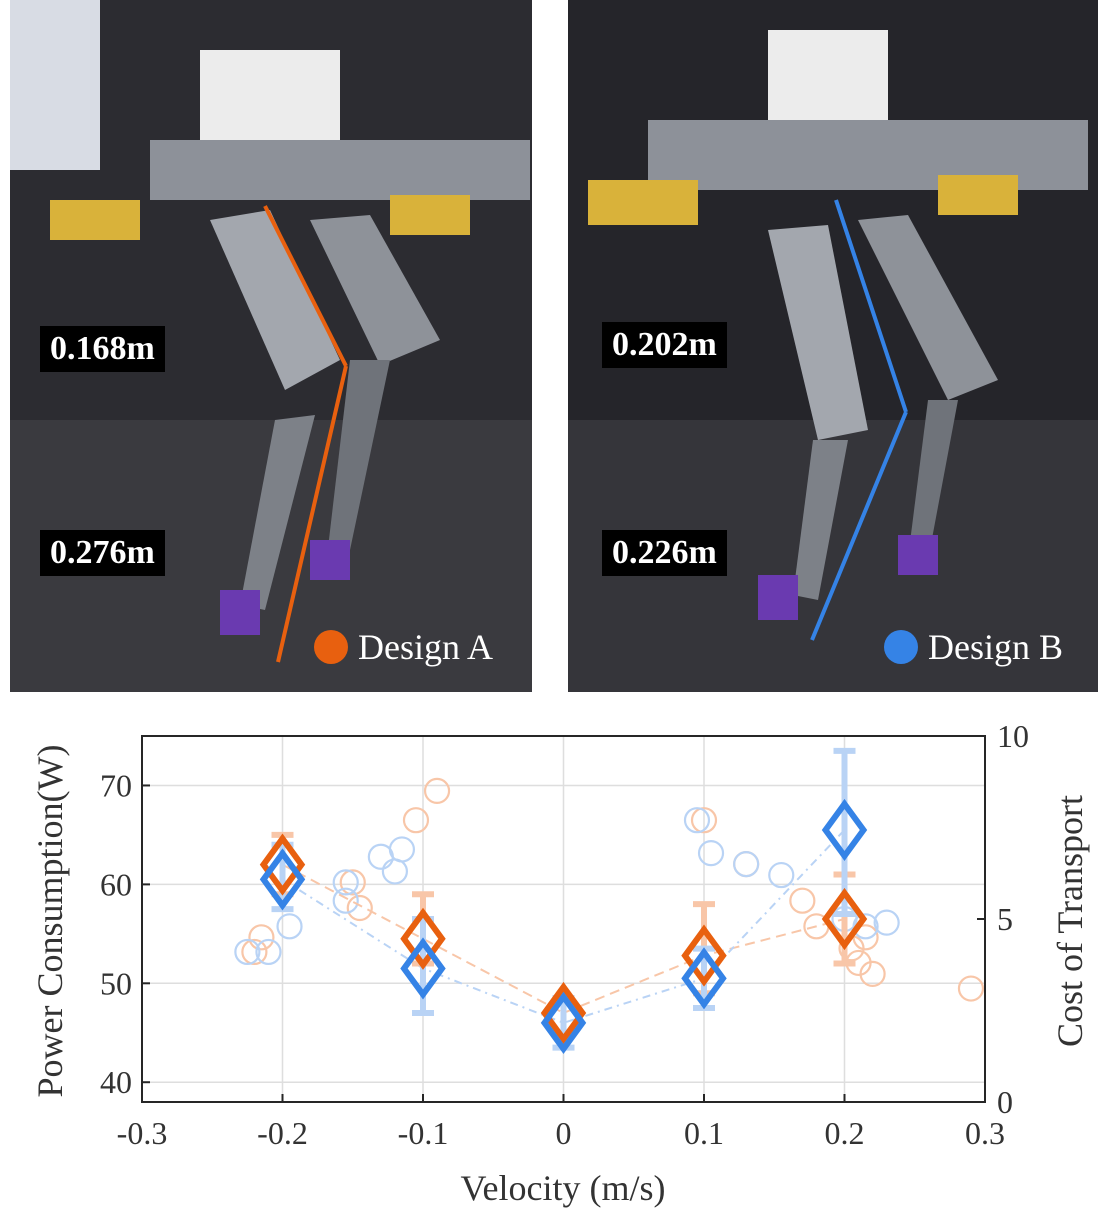 The width and height of the screenshot is (1108, 1214). I want to click on design-b-upper-length: 0.202m, so click(664, 345).